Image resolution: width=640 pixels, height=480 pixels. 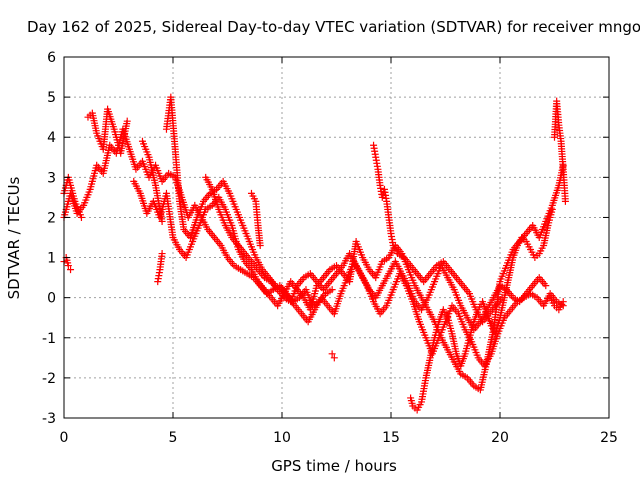 What do you see at coordinates (51, 218) in the screenshot?
I see `y-tick-label: 2` at bounding box center [51, 218].